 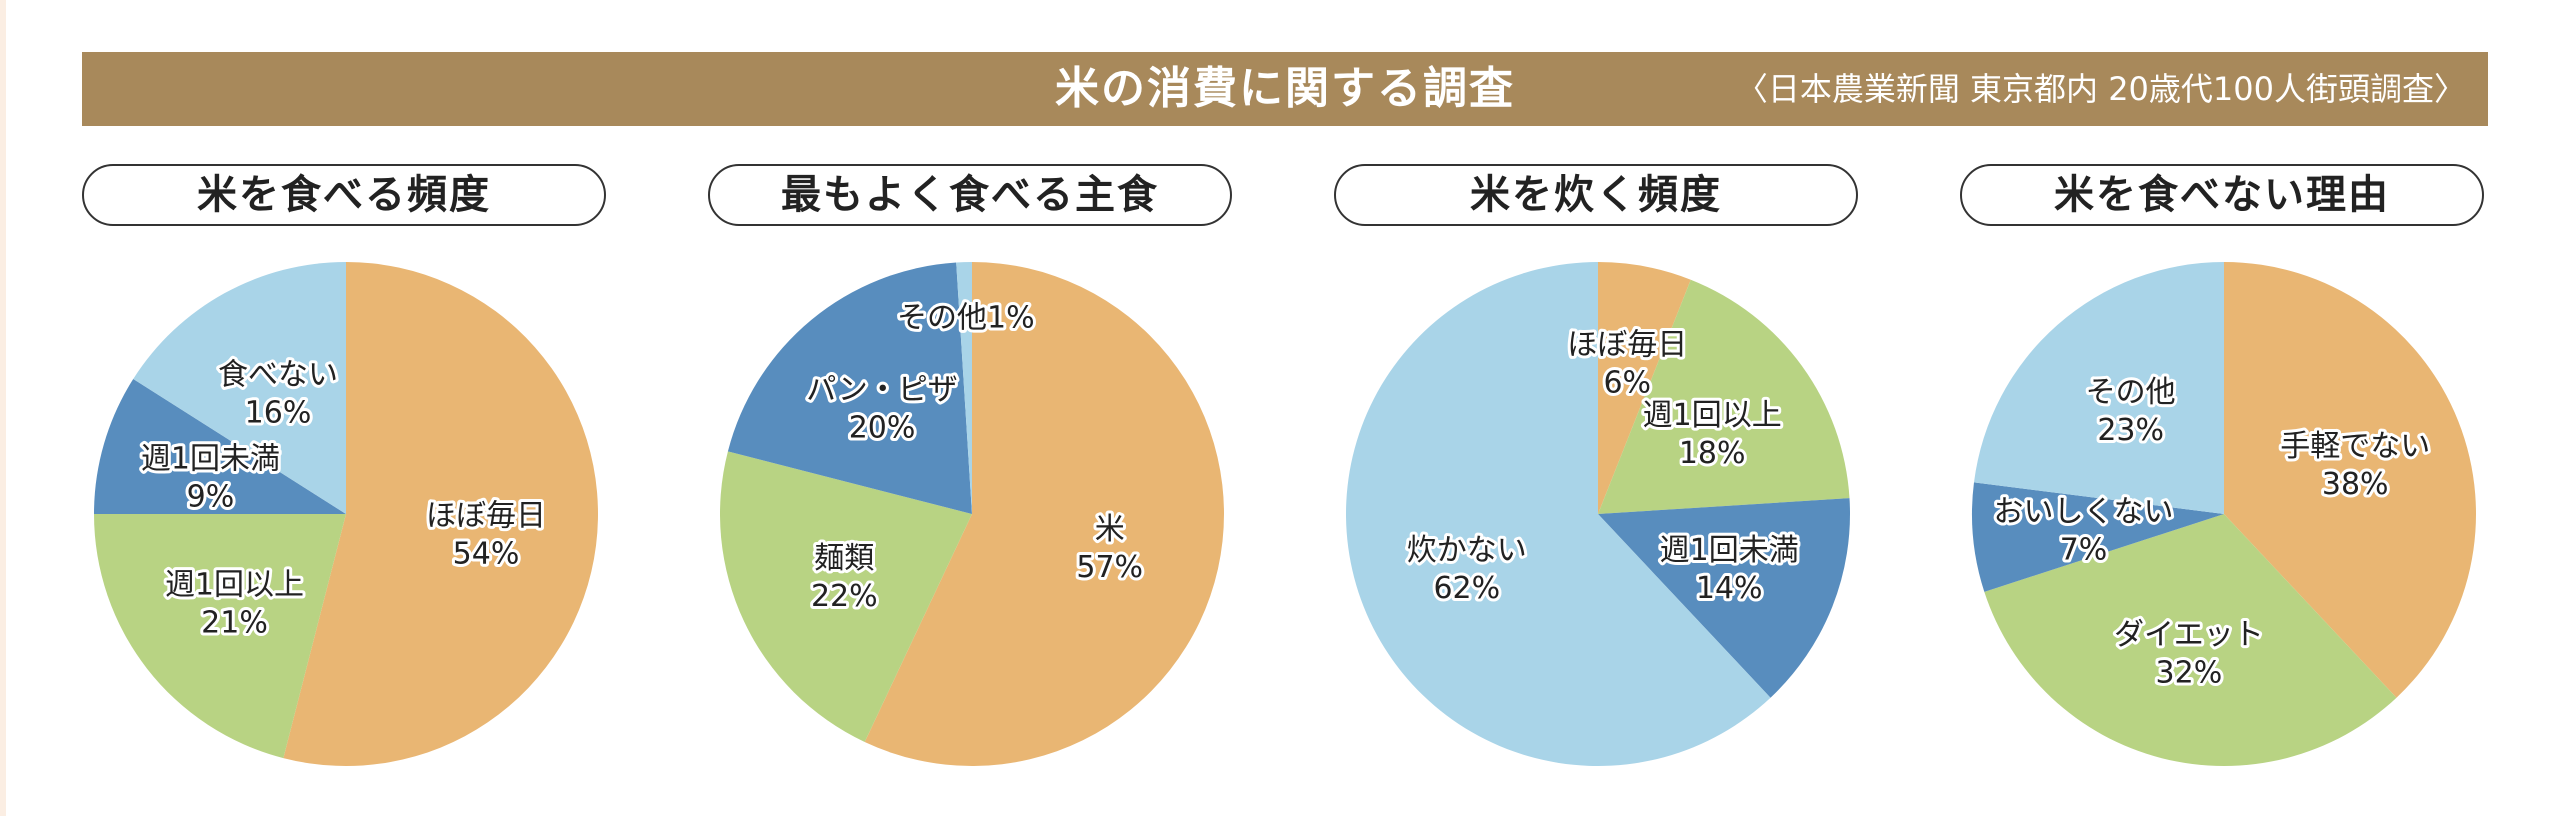 What do you see at coordinates (234, 622) in the screenshot?
I see `slice-value-label: 21%` at bounding box center [234, 622].